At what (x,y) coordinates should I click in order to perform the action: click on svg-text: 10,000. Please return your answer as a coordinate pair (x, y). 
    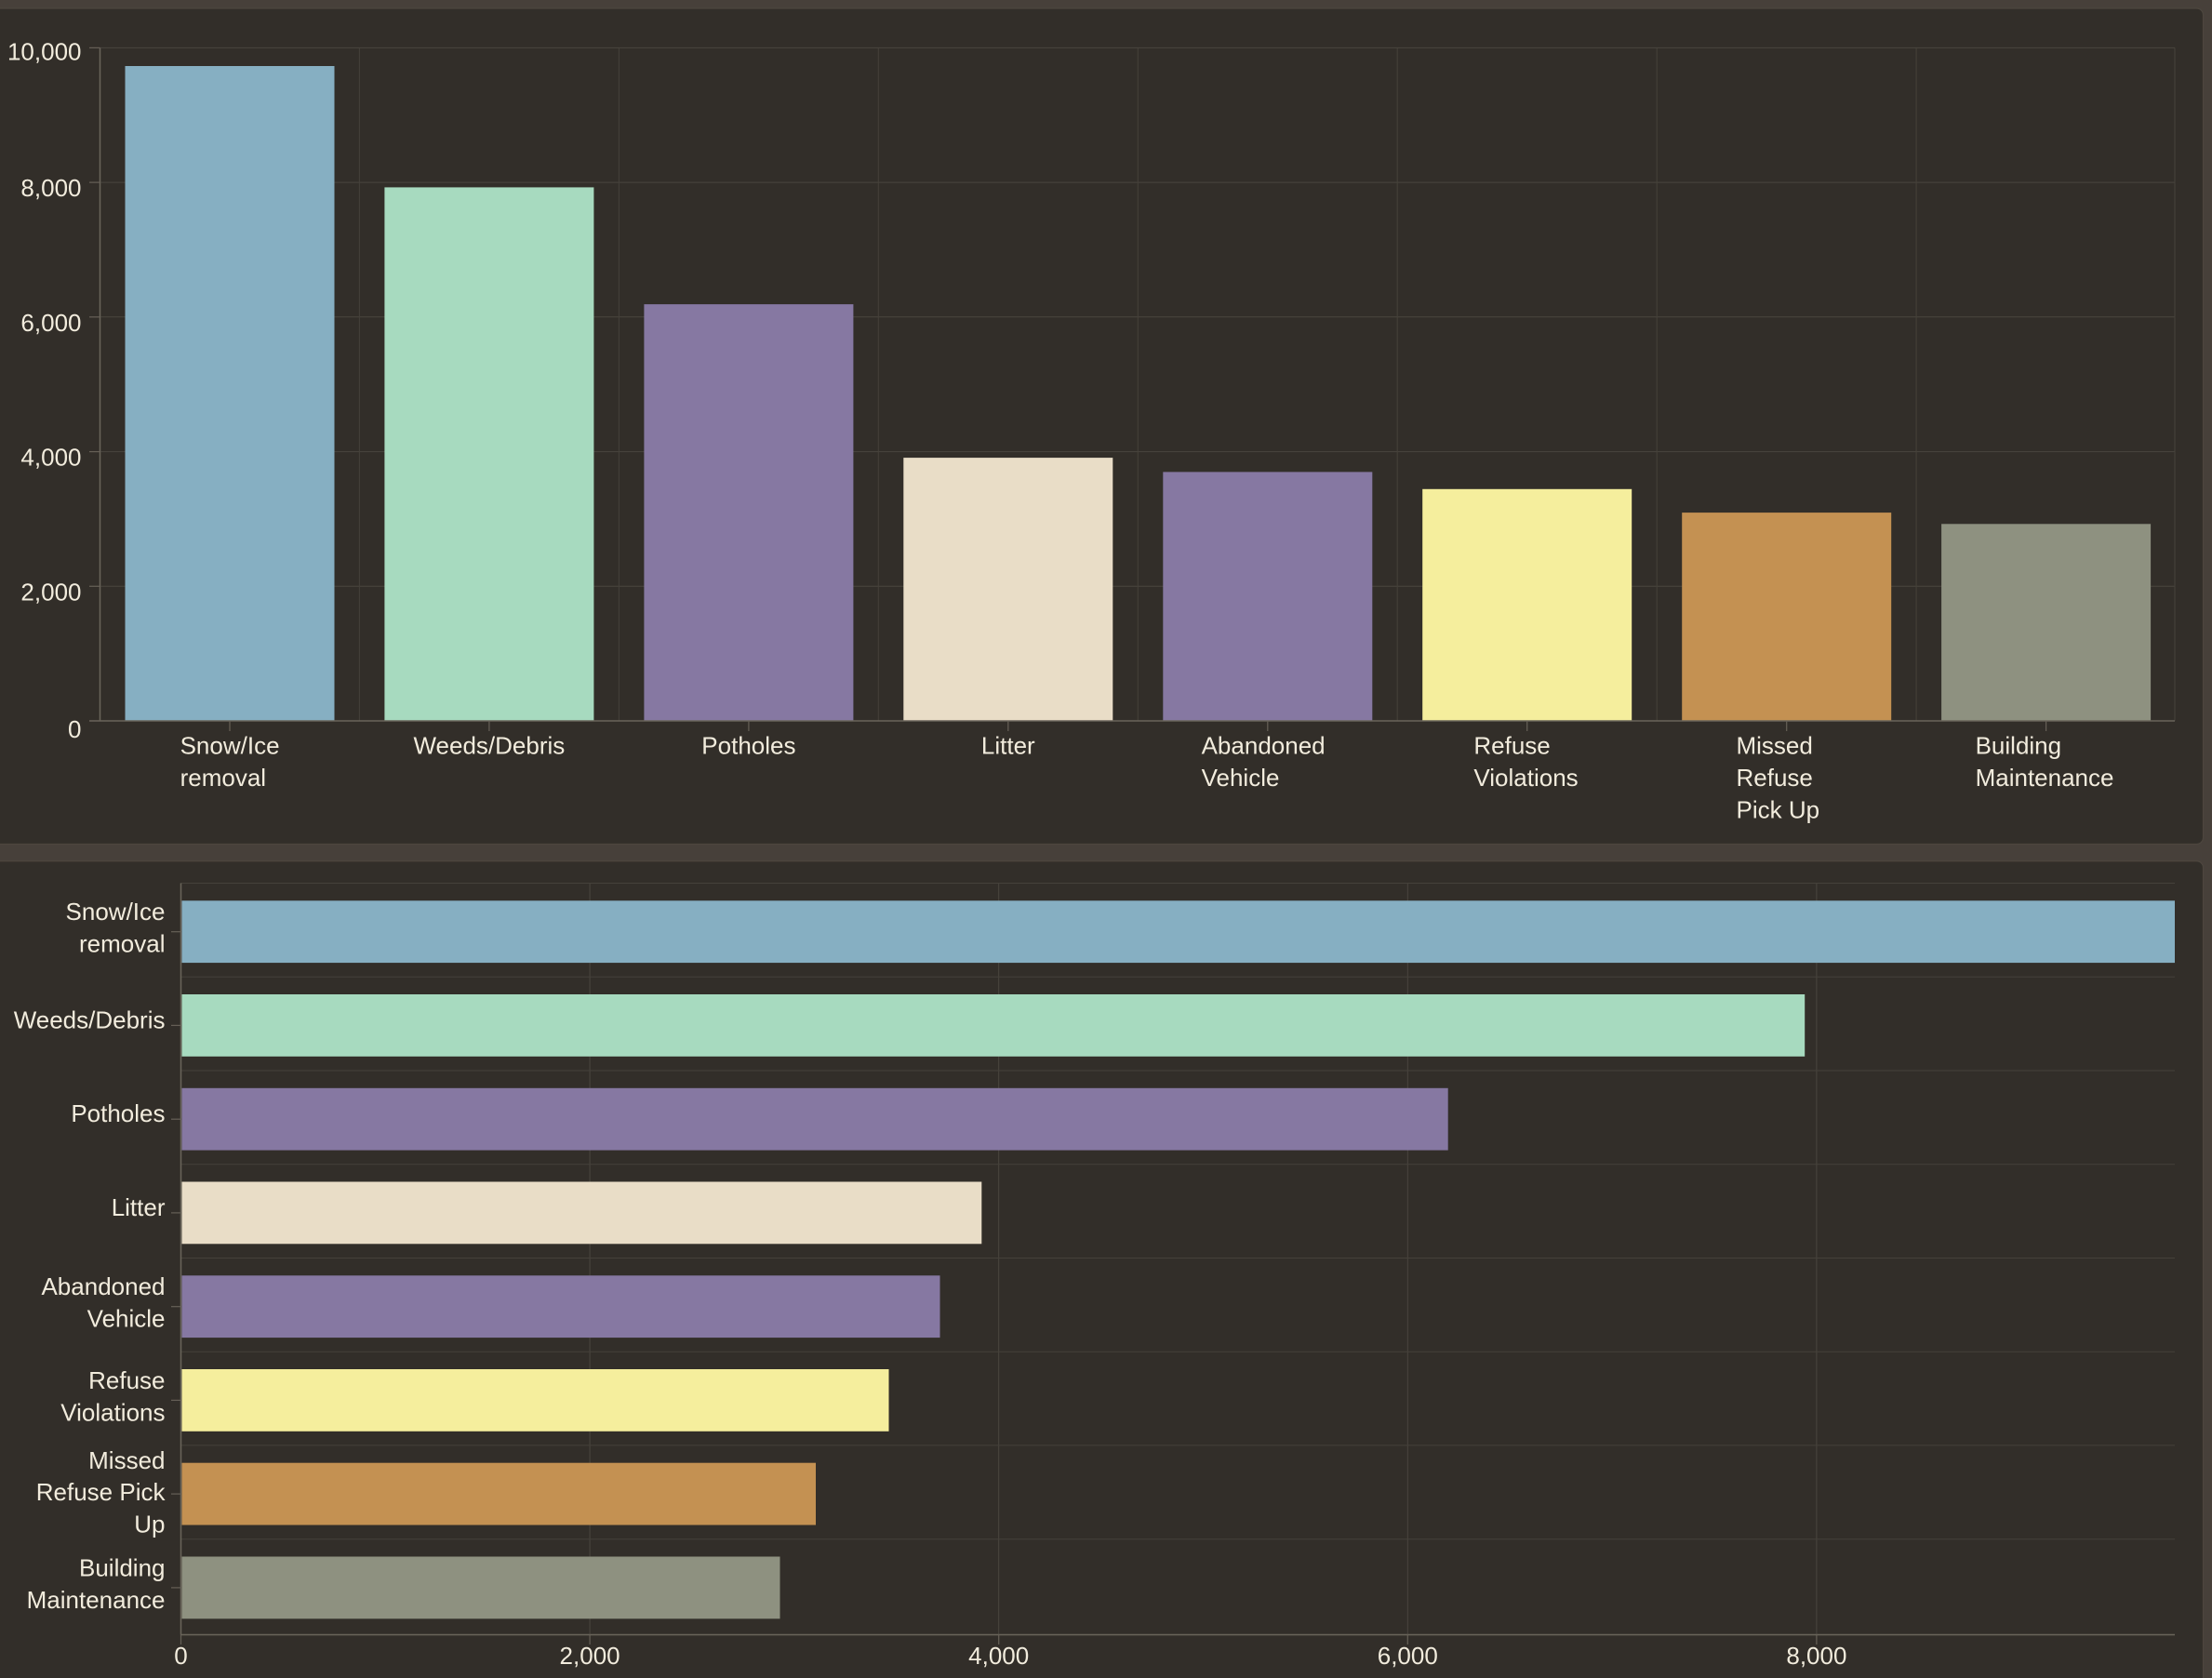
    Looking at the image, I should click on (44, 51).